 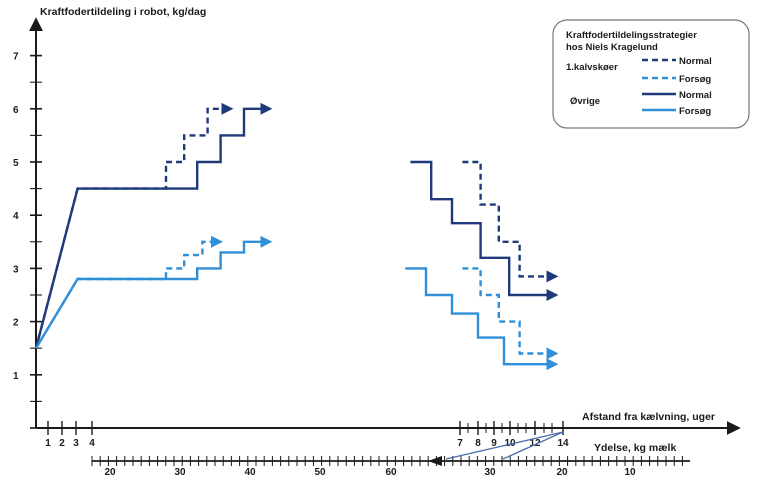 I want to click on x-axis-label: Afstand fra kælvning, uger, so click(x=648, y=417).